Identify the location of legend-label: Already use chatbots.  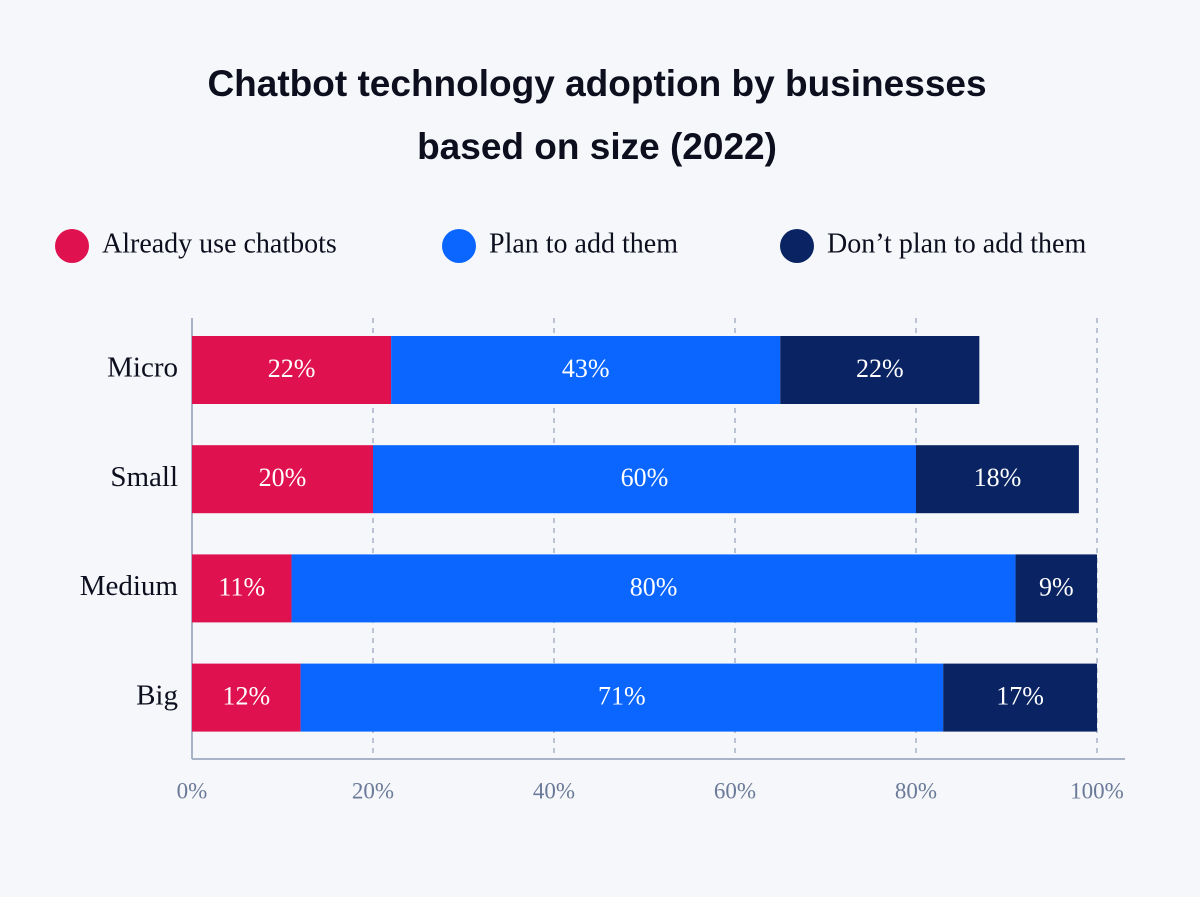
(219, 243).